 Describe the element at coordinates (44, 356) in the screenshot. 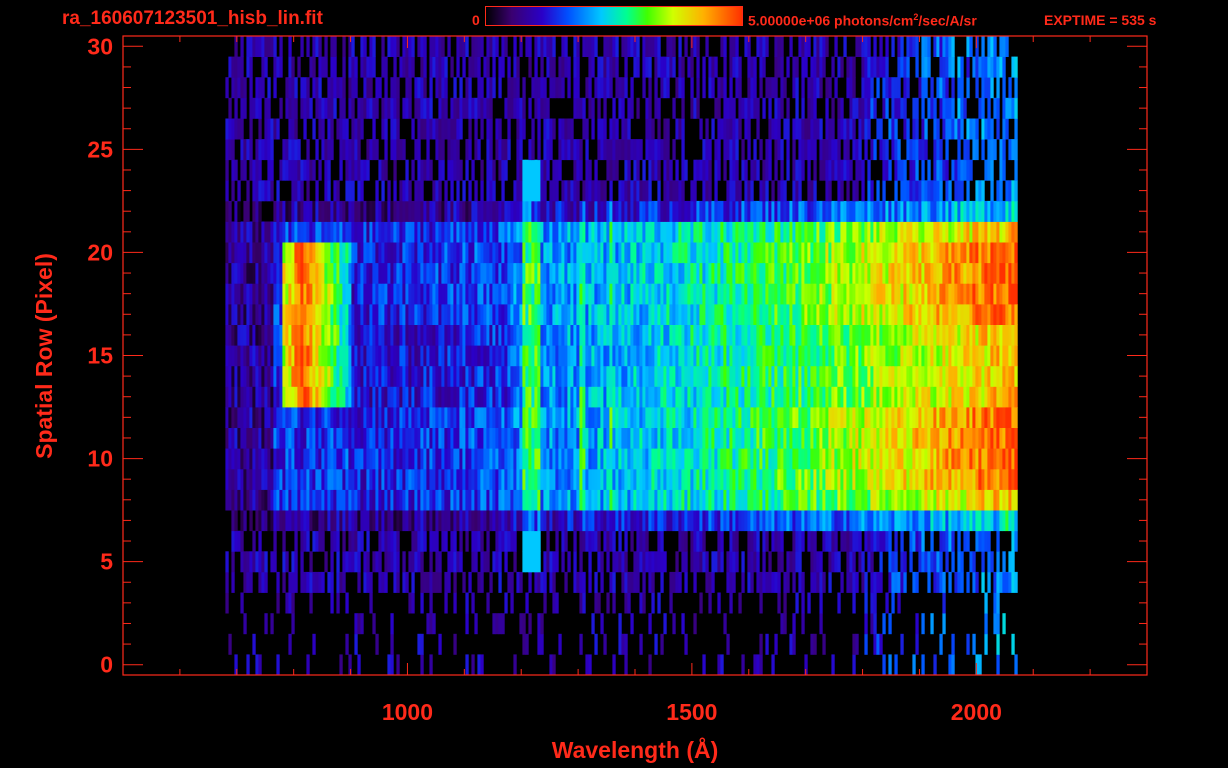

I see `y-axis-title: Spatial Row (Pixel)` at that location.